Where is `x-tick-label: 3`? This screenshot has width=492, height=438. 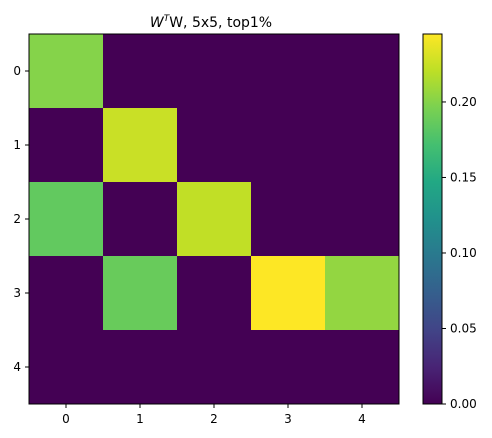
x-tick-label: 3 is located at coordinates (288, 419).